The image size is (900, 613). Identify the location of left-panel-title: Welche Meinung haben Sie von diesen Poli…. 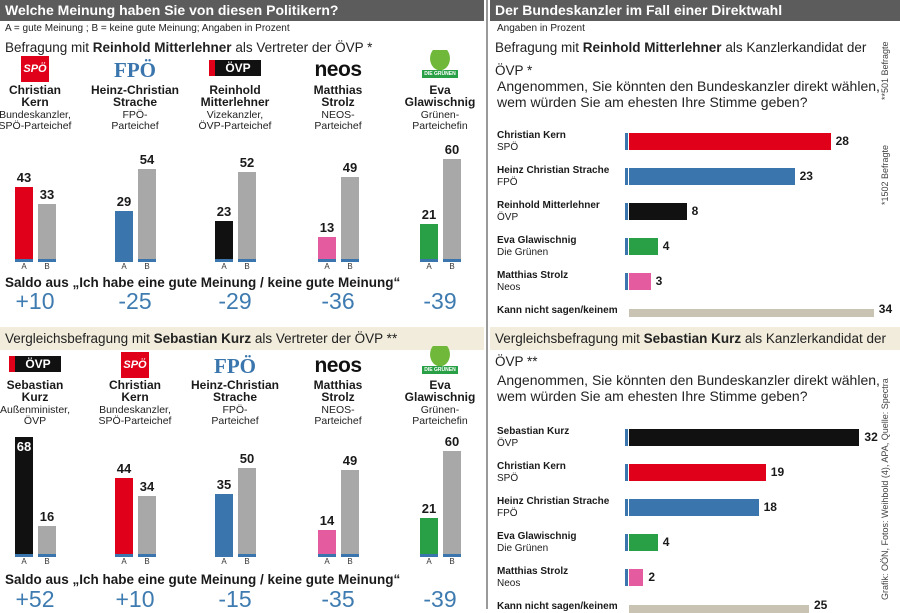
(242, 10).